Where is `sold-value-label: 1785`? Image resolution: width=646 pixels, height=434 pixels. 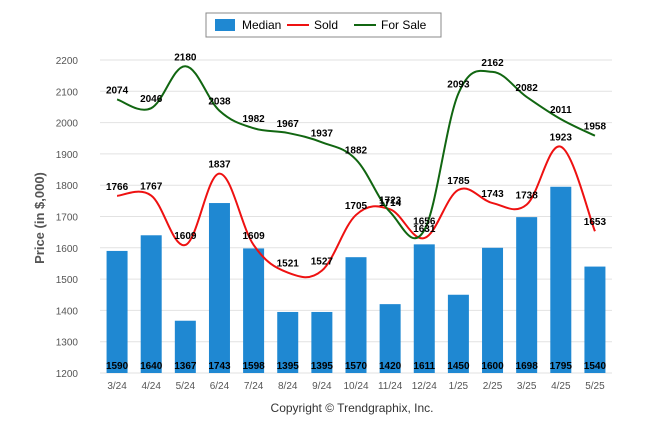
sold-value-label: 1785 is located at coordinates (458, 181).